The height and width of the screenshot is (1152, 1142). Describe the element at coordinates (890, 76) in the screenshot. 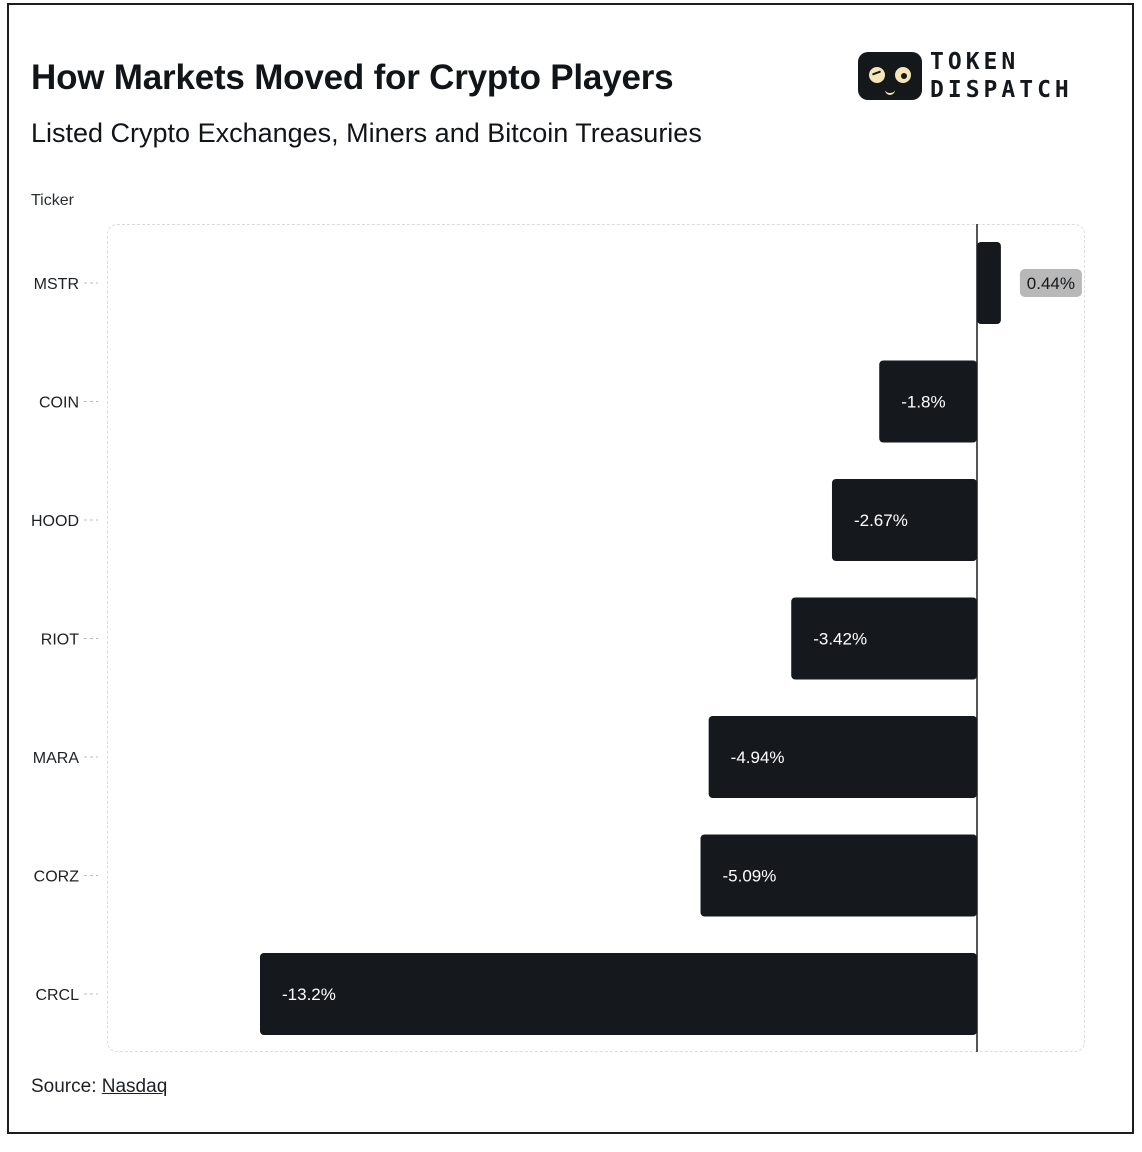

I see `goggle-face-icon` at that location.